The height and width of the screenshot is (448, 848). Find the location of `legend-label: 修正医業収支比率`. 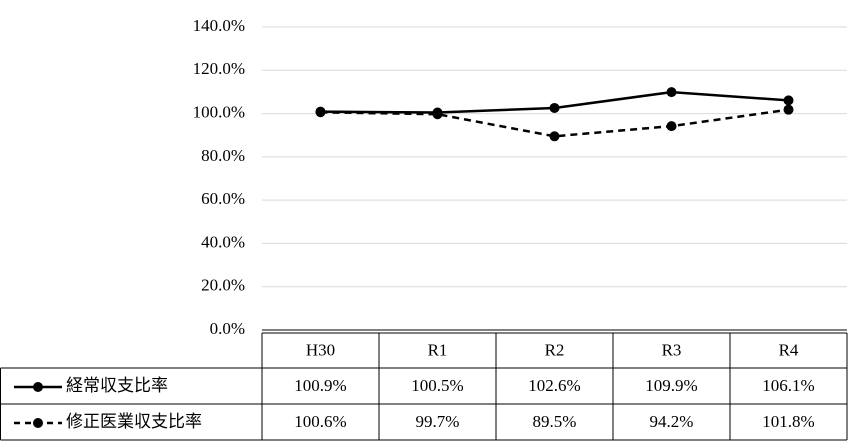

legend-label: 修正医業収支比率 is located at coordinates (134, 421).